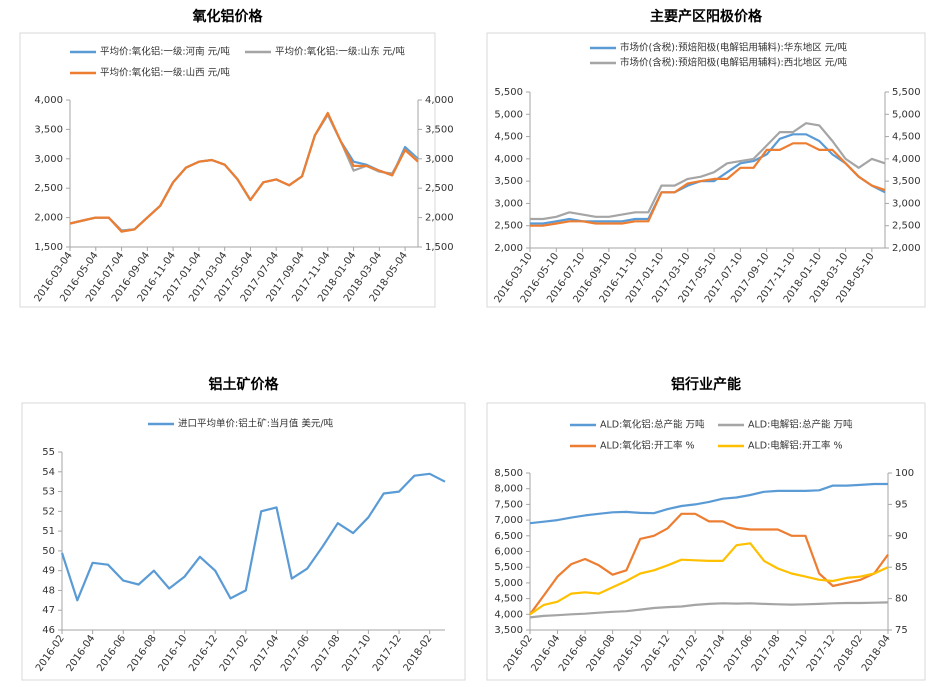 The image size is (944, 687). I want to click on legend-label: ALD:氧化铝:总产能 万吨, so click(652, 425).